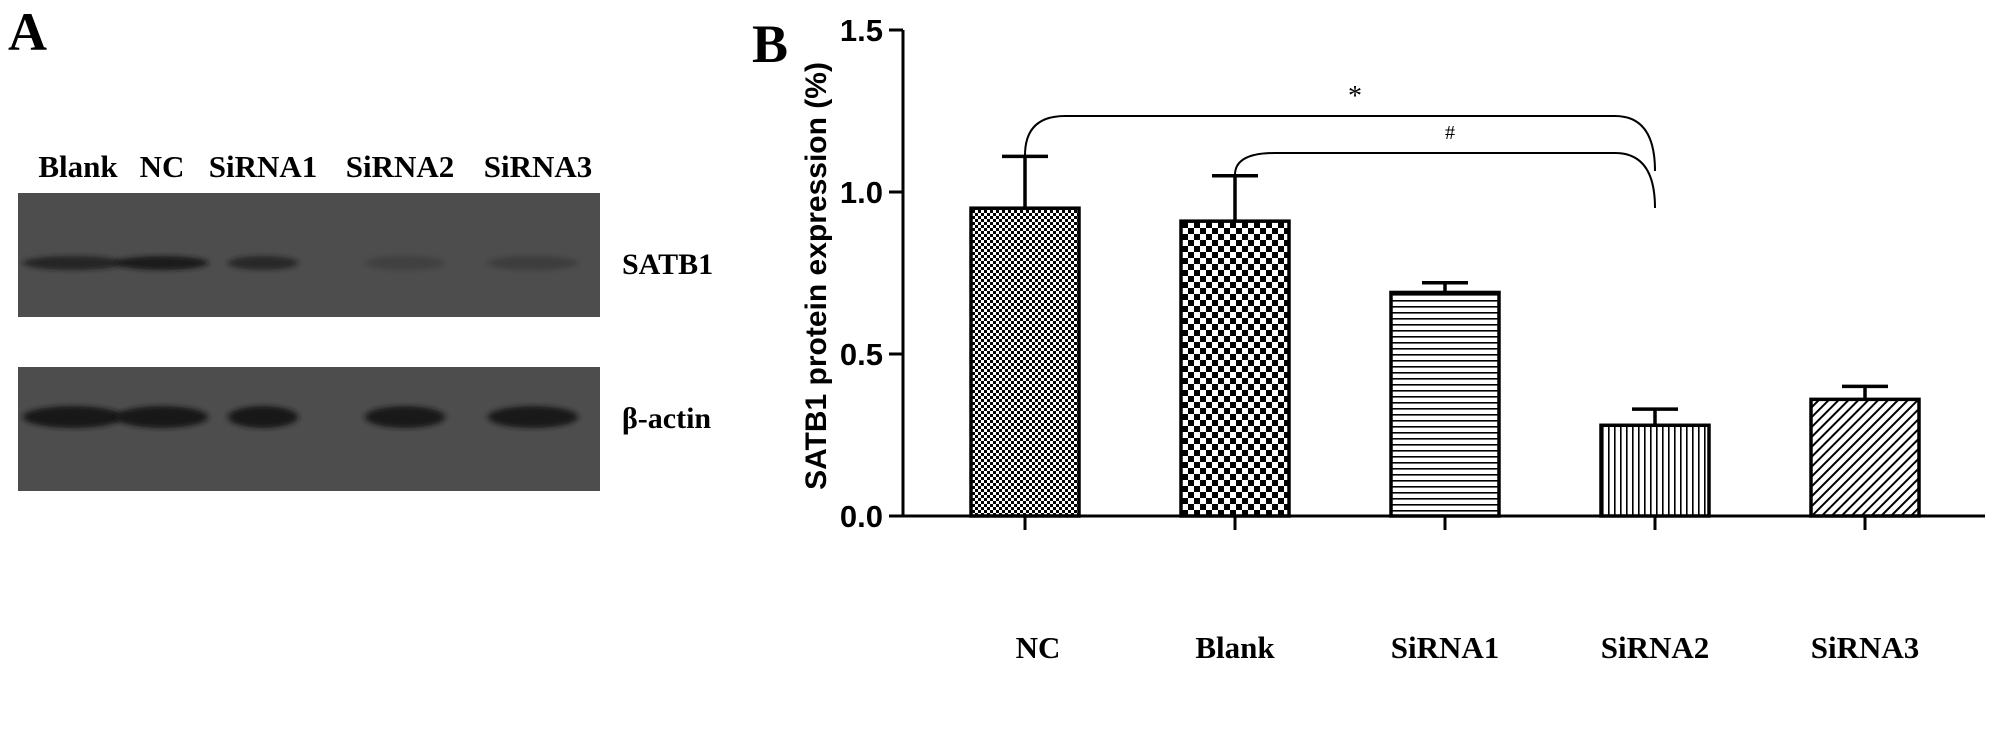 The width and height of the screenshot is (1997, 741). What do you see at coordinates (1235, 368) in the screenshot?
I see `bar-blank` at bounding box center [1235, 368].